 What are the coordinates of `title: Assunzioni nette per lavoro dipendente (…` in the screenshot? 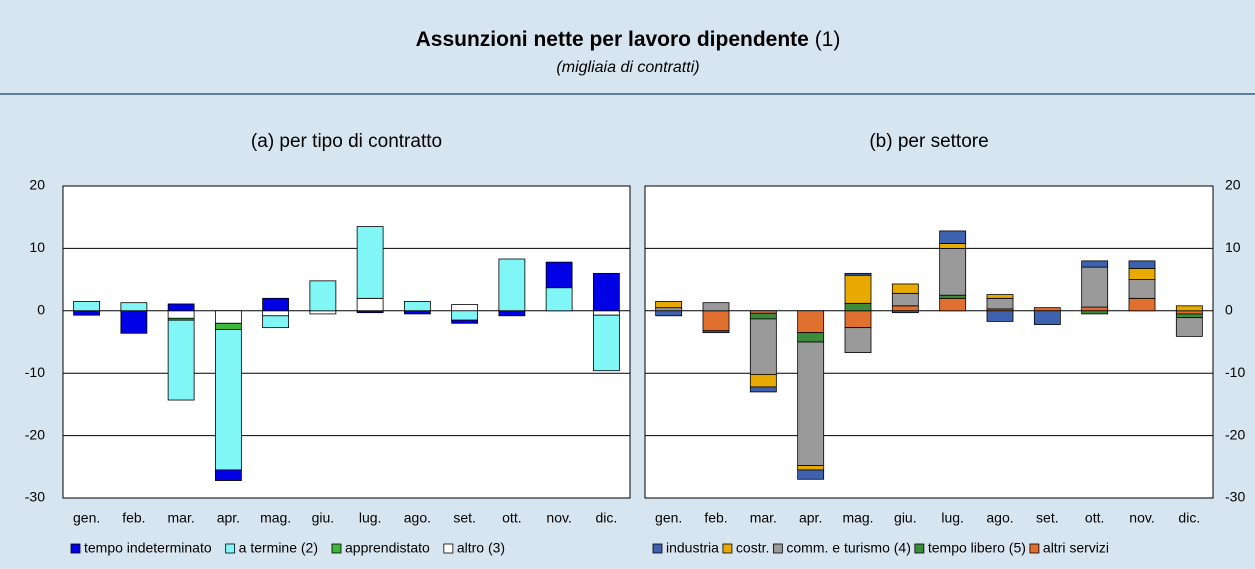 It's located at (628, 39).